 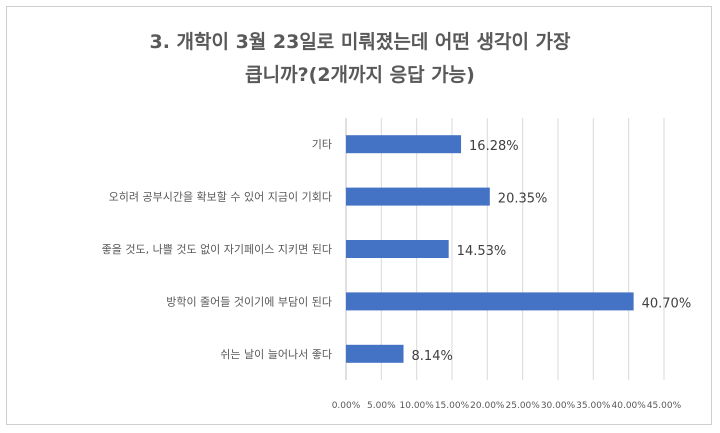 I want to click on category-label: 오히려 공부시간을 확보할 수 있어 지금이 기회다, so click(x=220, y=197).